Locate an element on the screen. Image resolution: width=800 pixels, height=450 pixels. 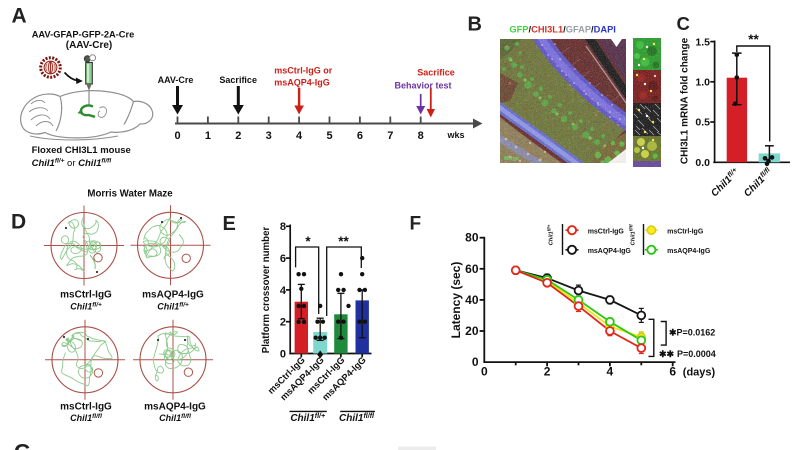
svg-text: E is located at coordinates (229, 224).